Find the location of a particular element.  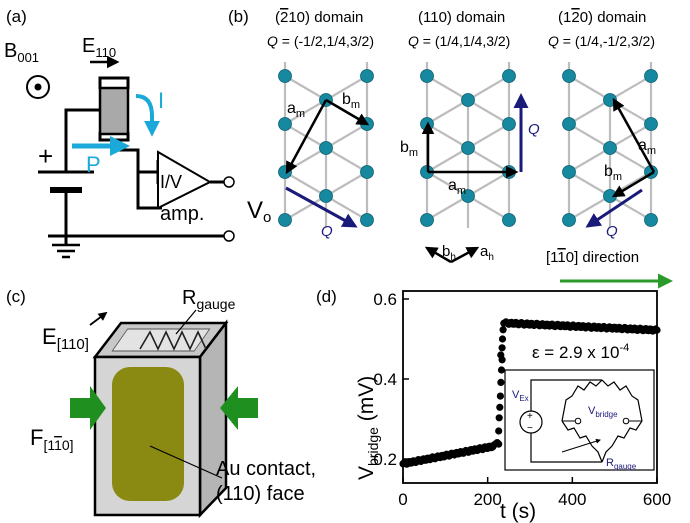

panel-d-label: (d) is located at coordinates (326, 296).